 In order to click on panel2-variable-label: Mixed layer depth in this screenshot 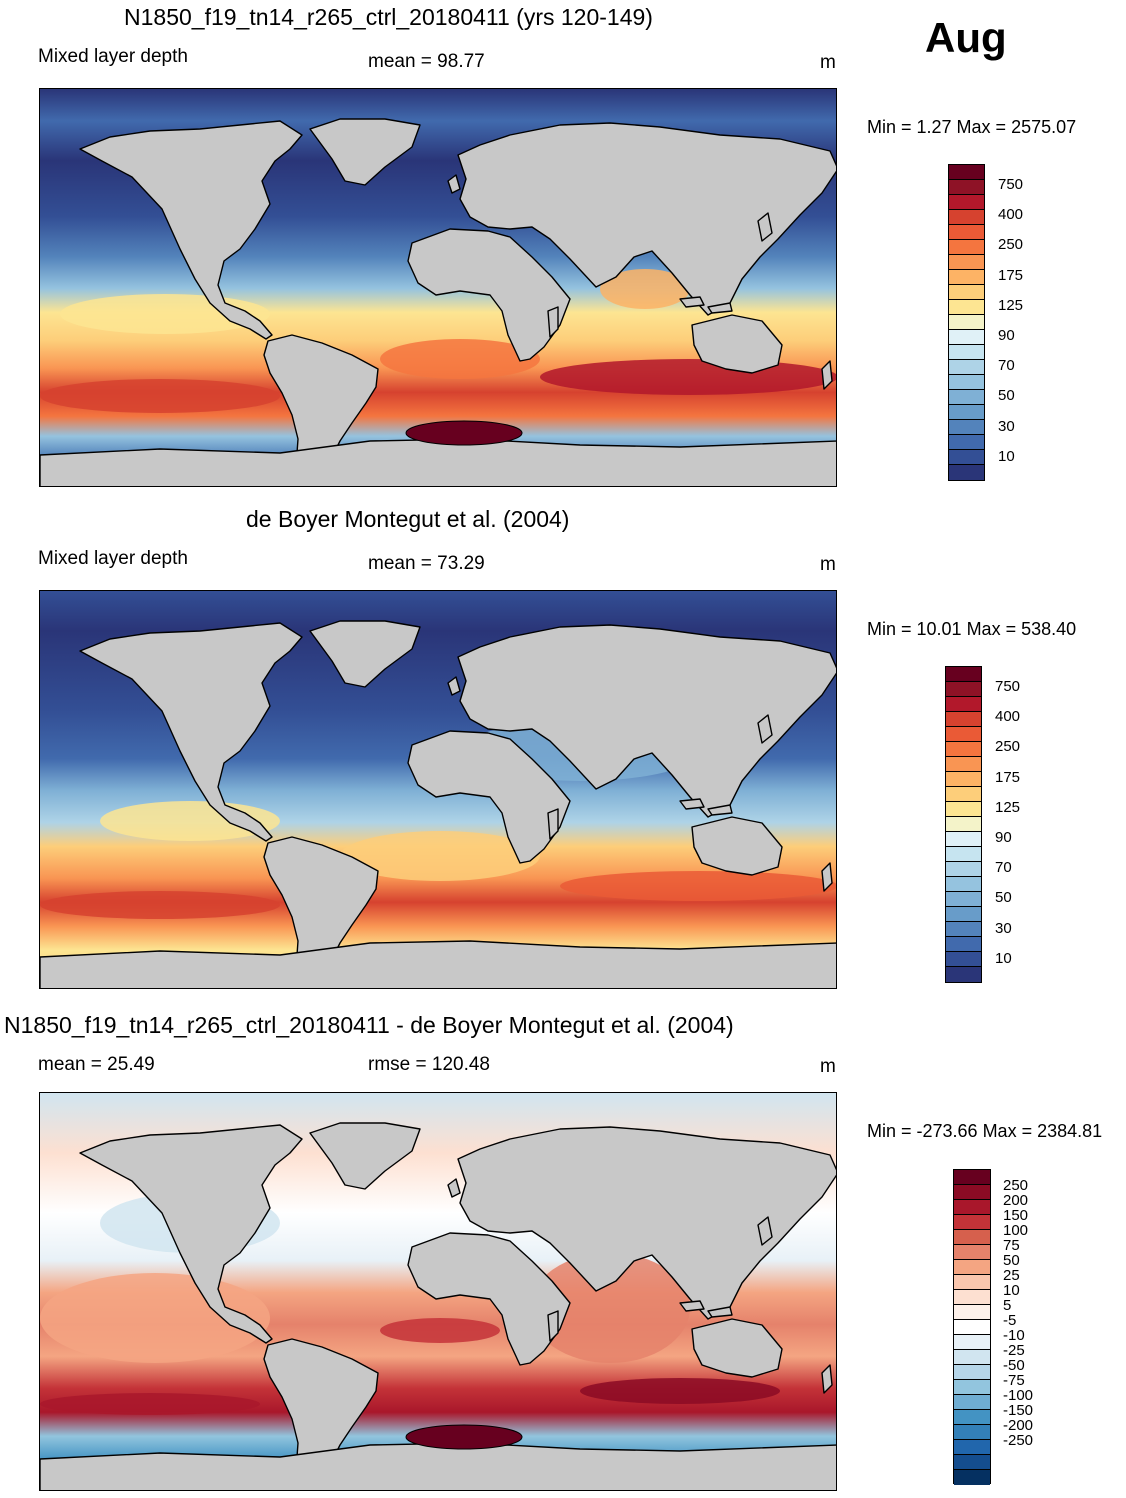, I will do `click(113, 558)`.